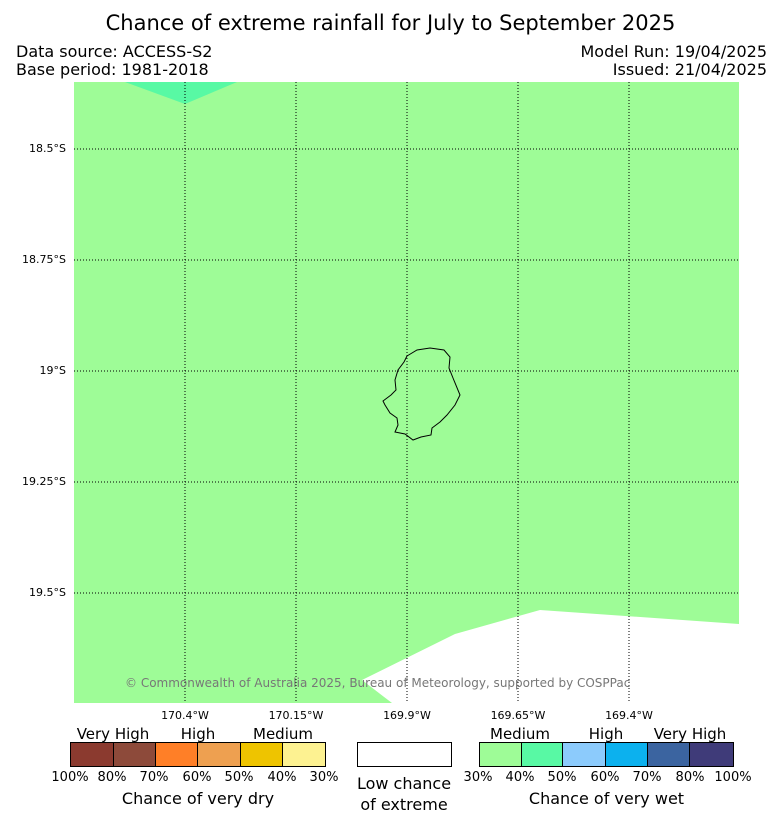  What do you see at coordinates (181, 93) in the screenshot?
I see `region-high-wet` at bounding box center [181, 93].